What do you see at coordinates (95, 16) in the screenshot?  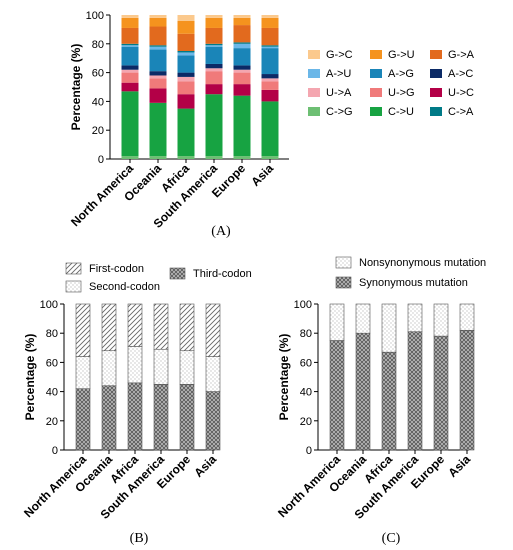 I see `a-y-tick-label: 100` at bounding box center [95, 16].